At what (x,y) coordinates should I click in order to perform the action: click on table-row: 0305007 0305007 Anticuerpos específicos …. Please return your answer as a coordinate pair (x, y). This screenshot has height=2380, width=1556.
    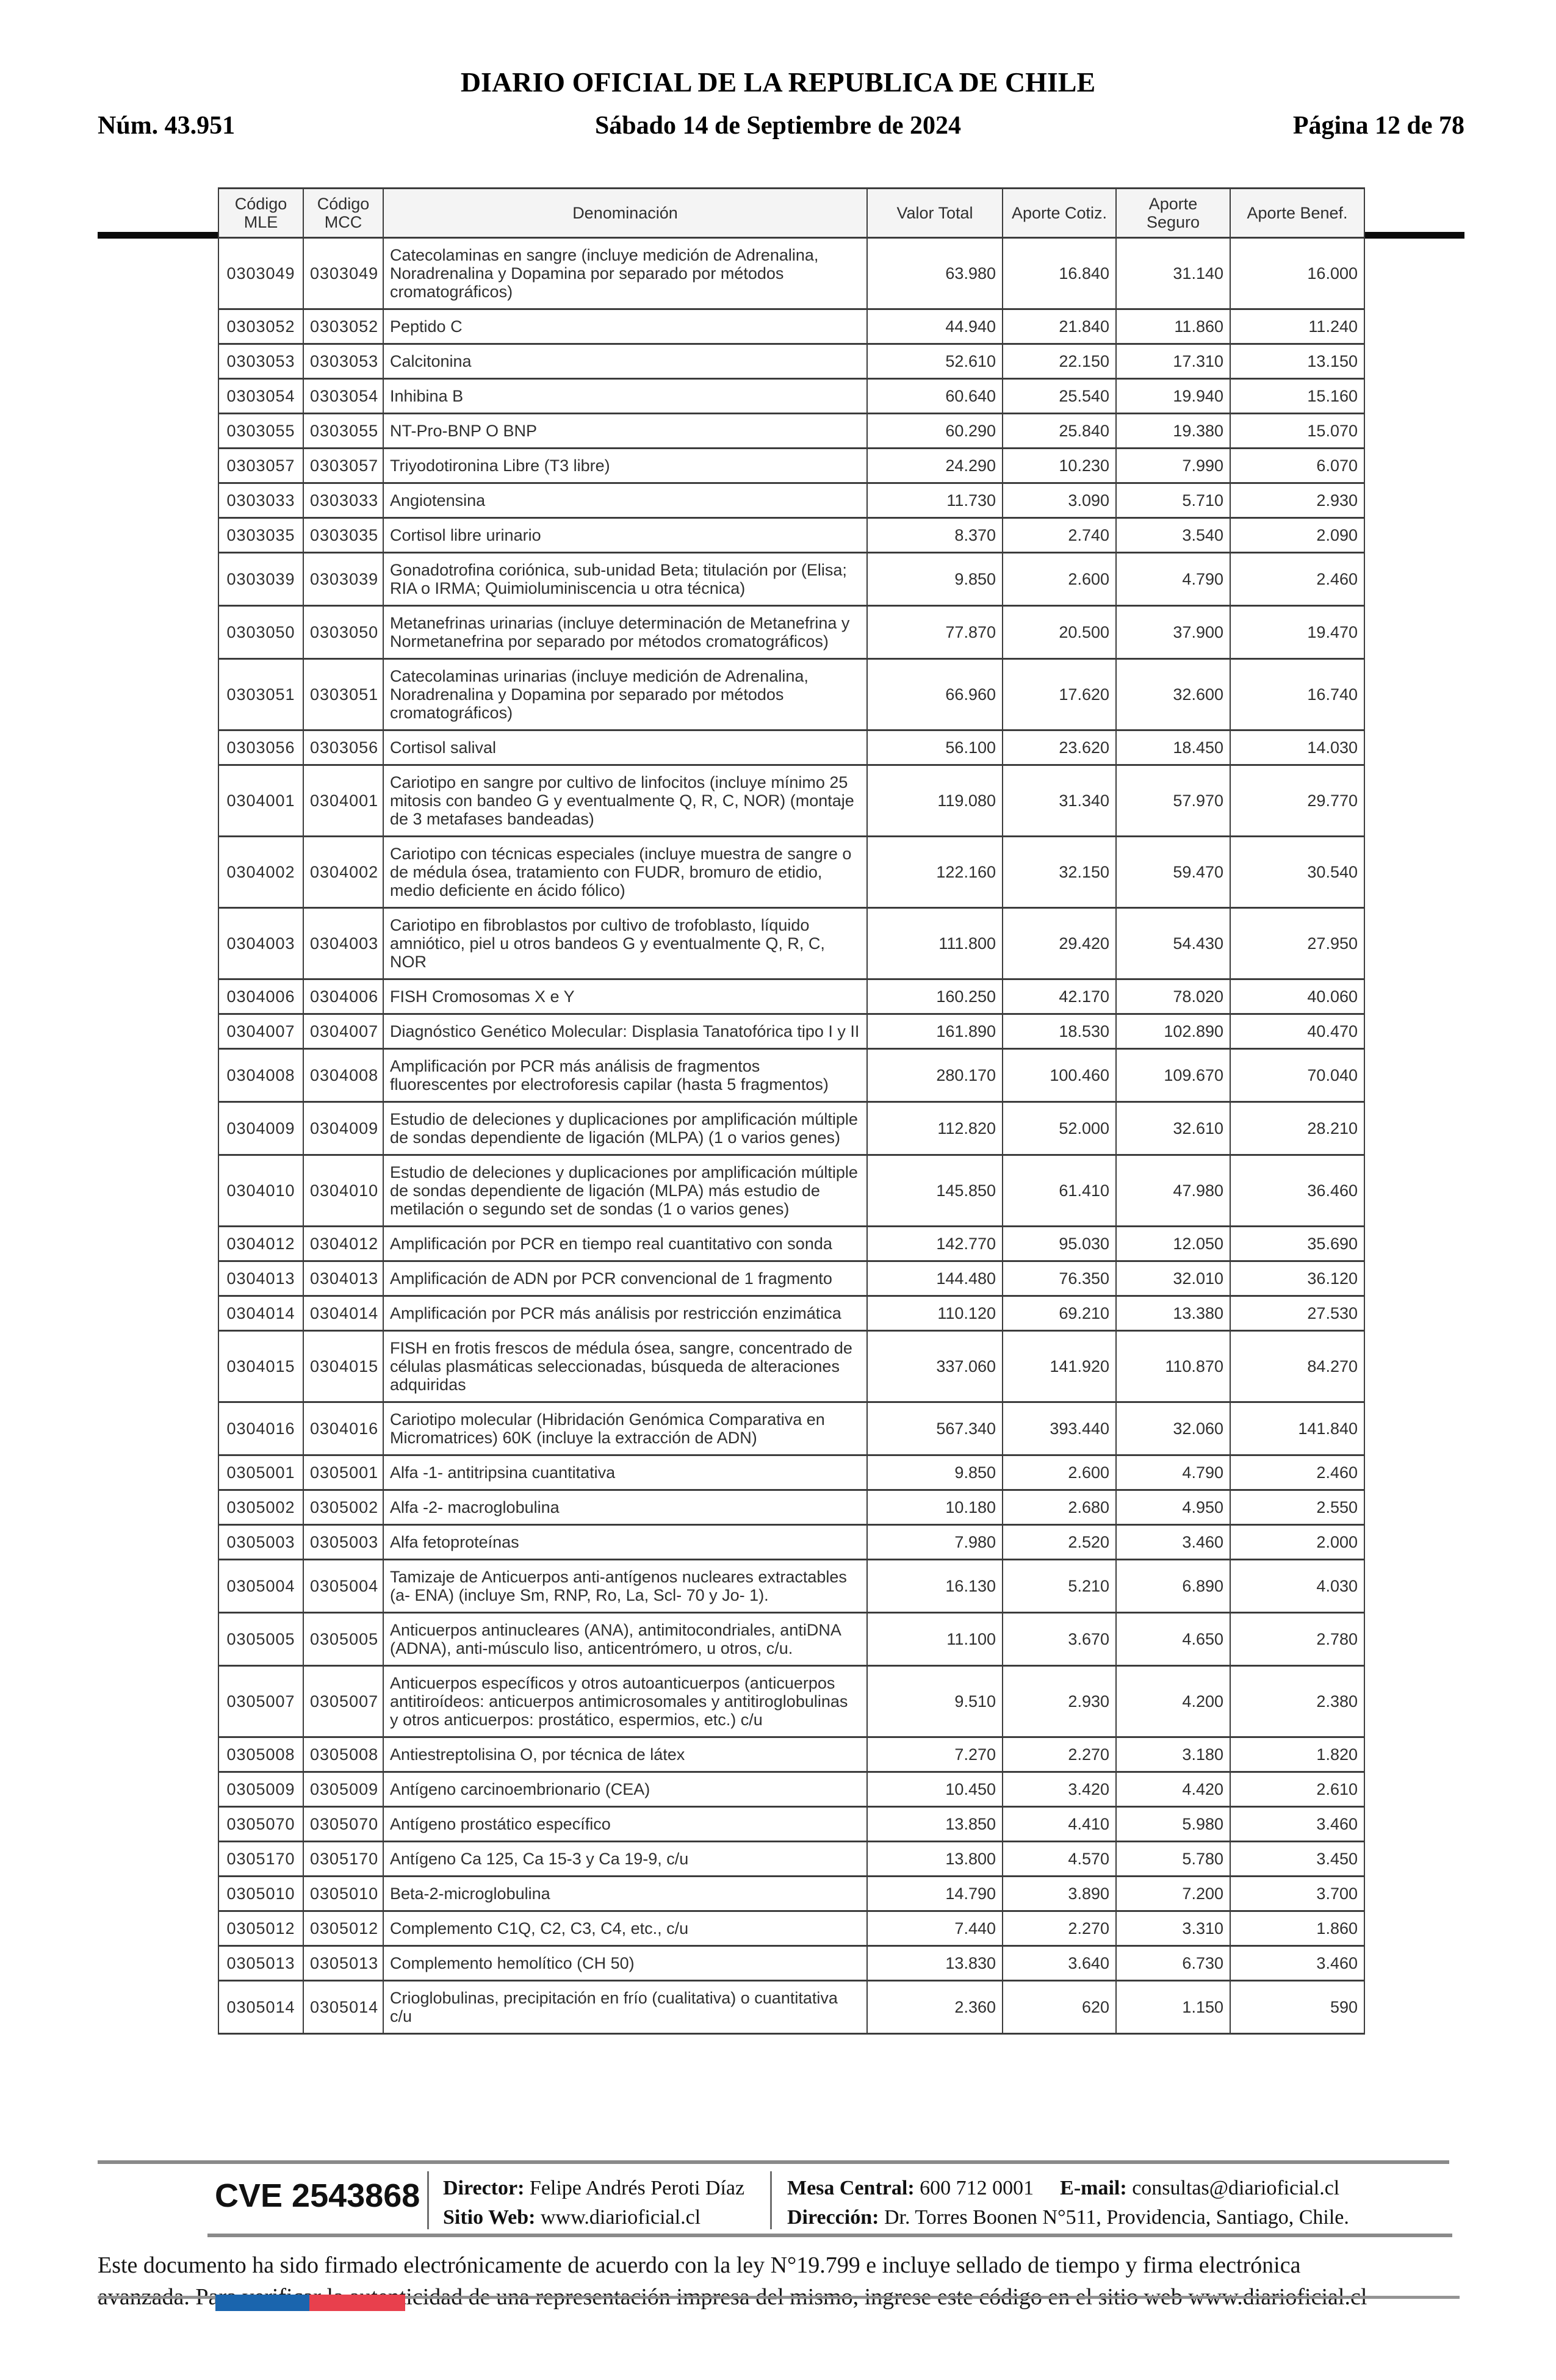
    Looking at the image, I should click on (791, 1701).